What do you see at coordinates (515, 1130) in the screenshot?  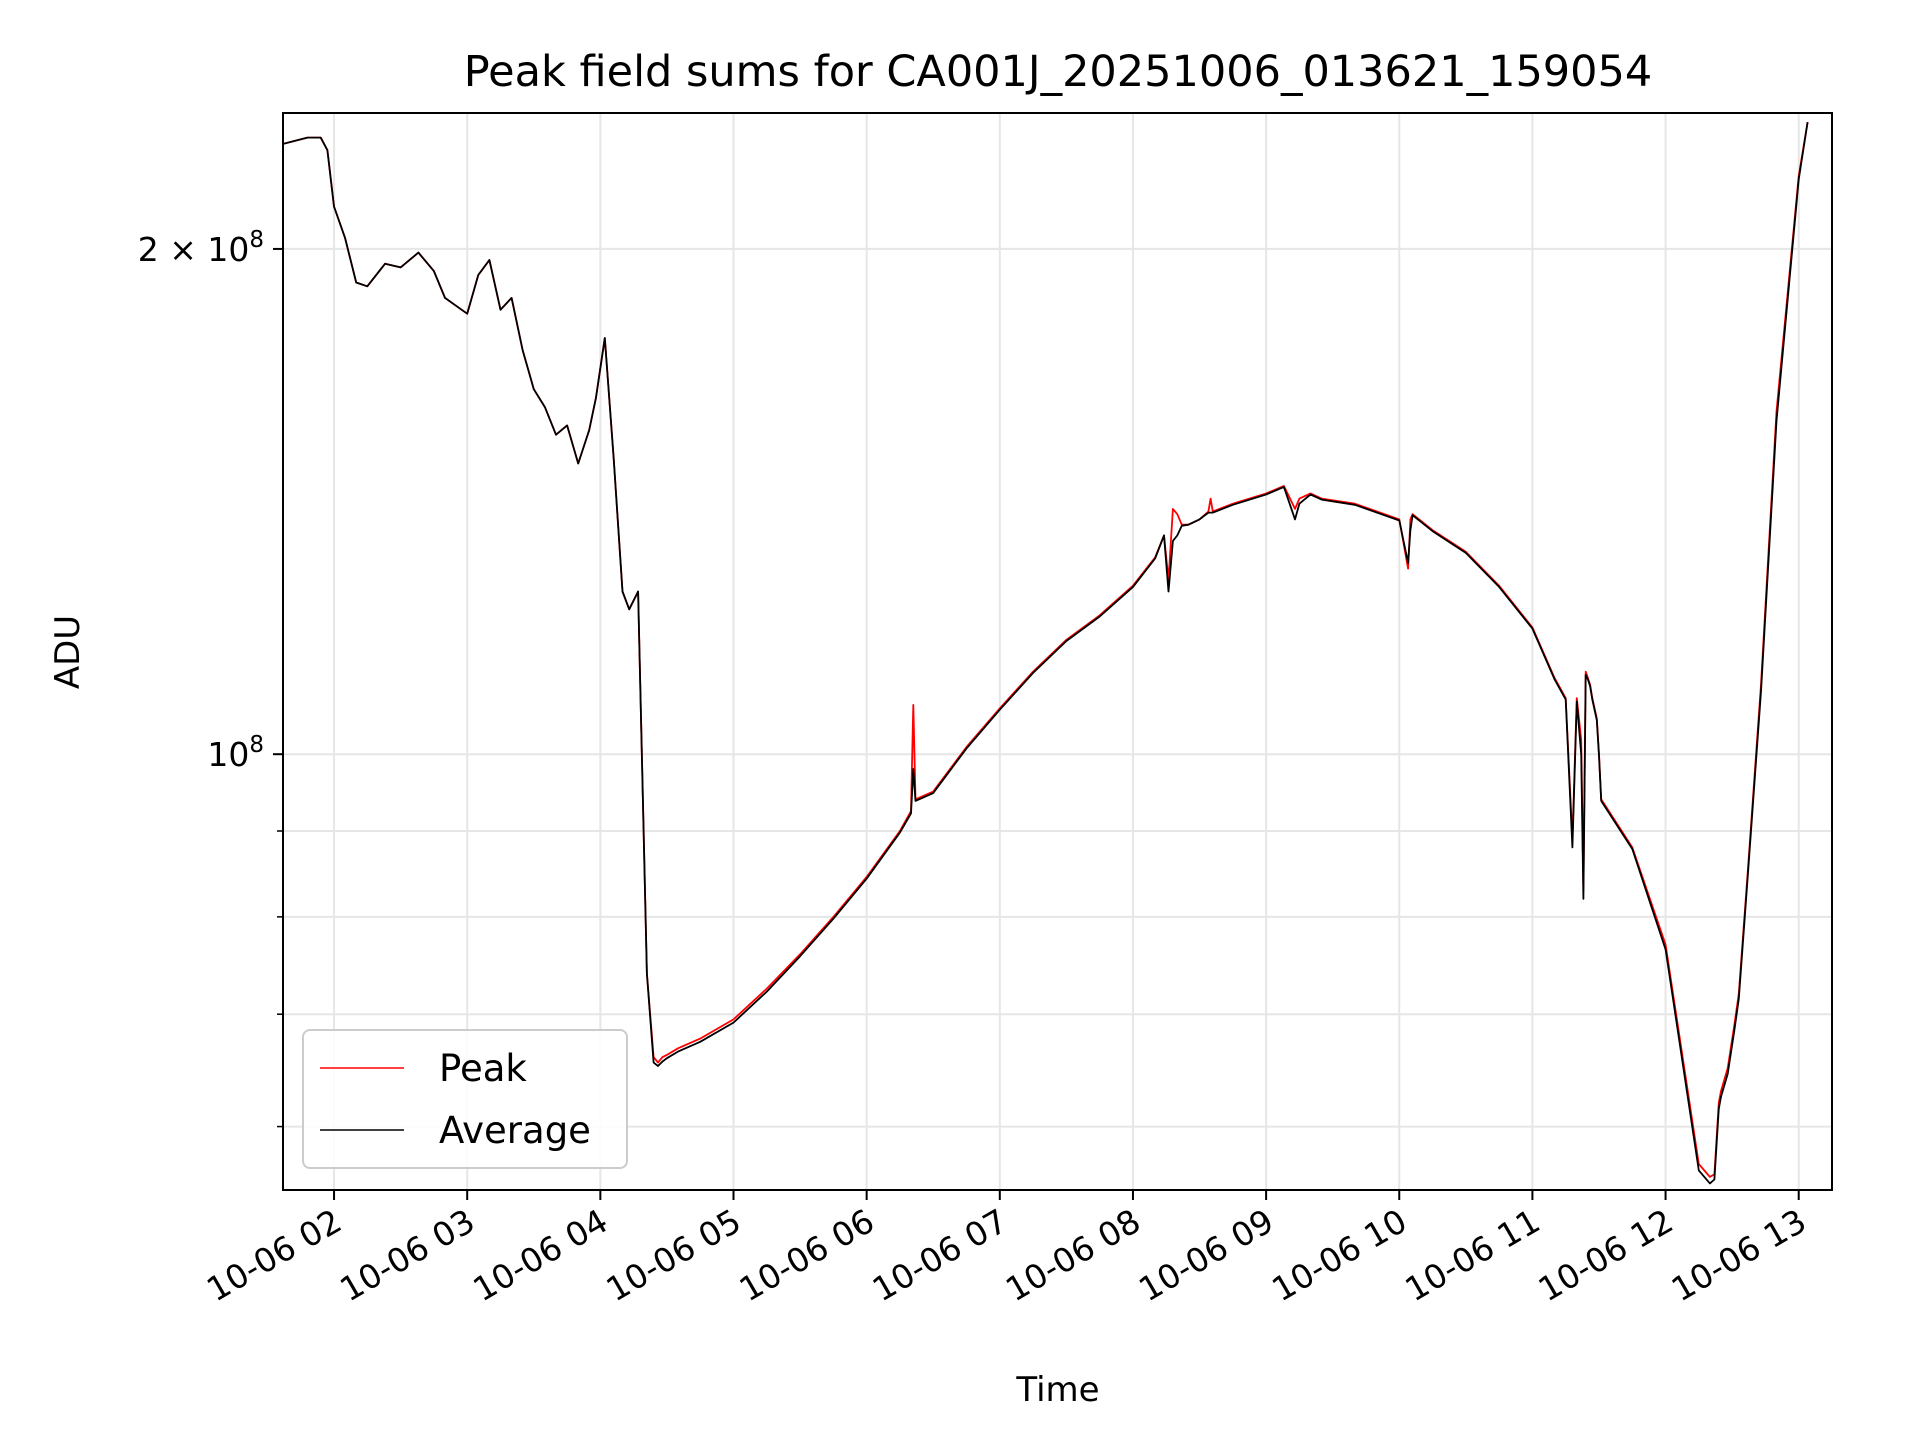 I see `legend-label-average: Average` at bounding box center [515, 1130].